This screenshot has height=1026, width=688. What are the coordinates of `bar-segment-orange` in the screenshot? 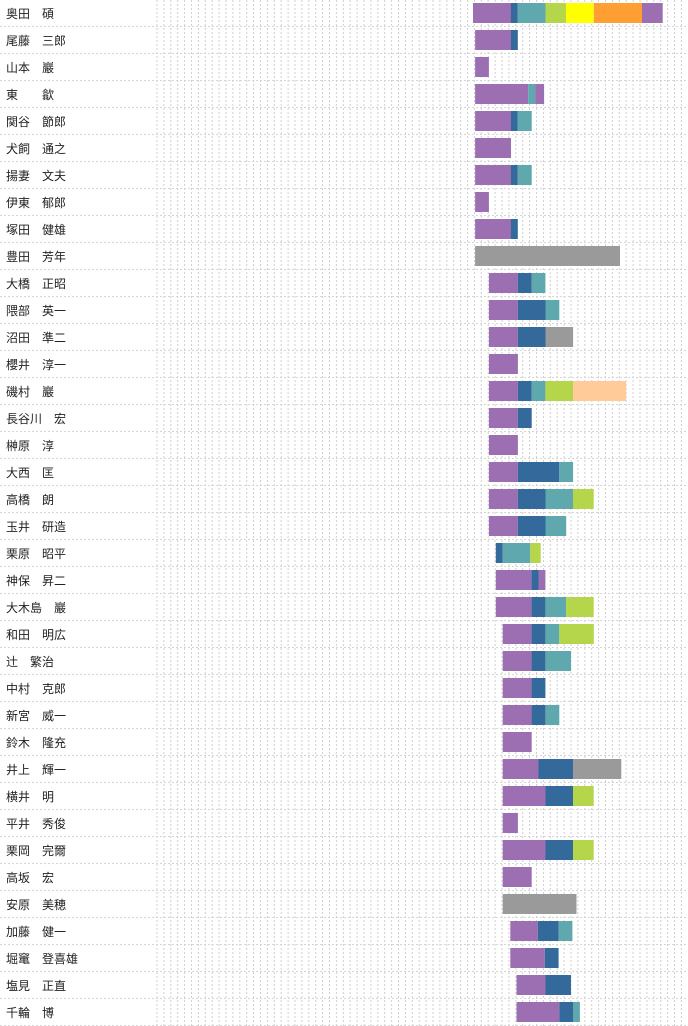 It's located at (618, 13).